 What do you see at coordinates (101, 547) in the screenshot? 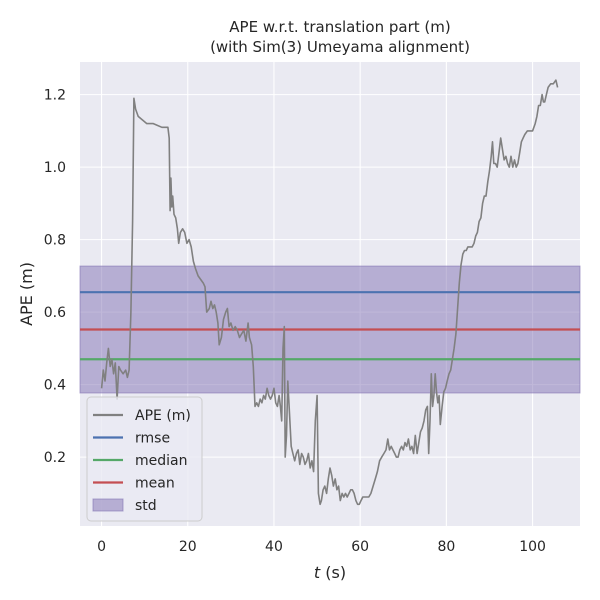
I see `x-tick-label: 0` at bounding box center [101, 547].